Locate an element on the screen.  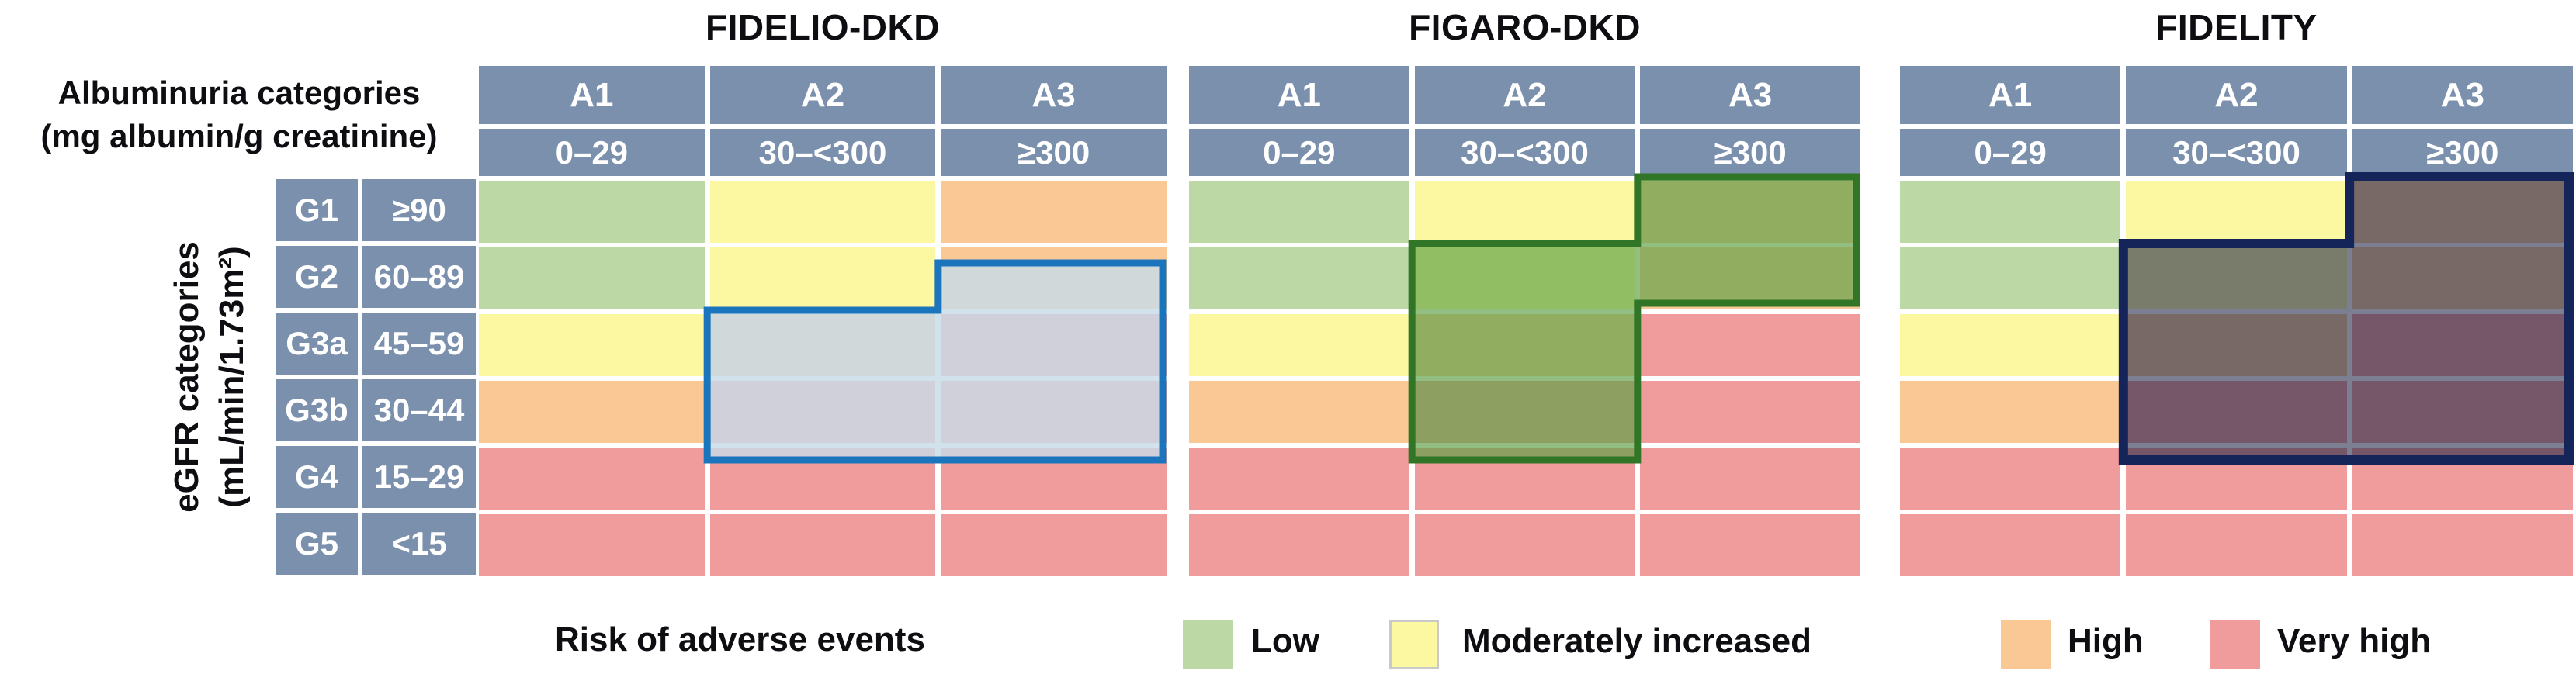
egfr-axis-label: eGFR categories (mL/min/1.73m²) is located at coordinates (210, 377).